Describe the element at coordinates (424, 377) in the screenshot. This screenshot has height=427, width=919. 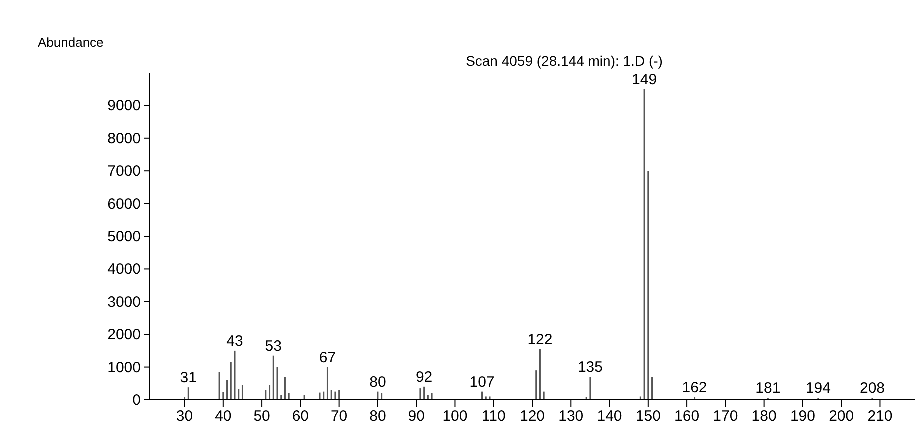
I see `annotation: 92` at that location.